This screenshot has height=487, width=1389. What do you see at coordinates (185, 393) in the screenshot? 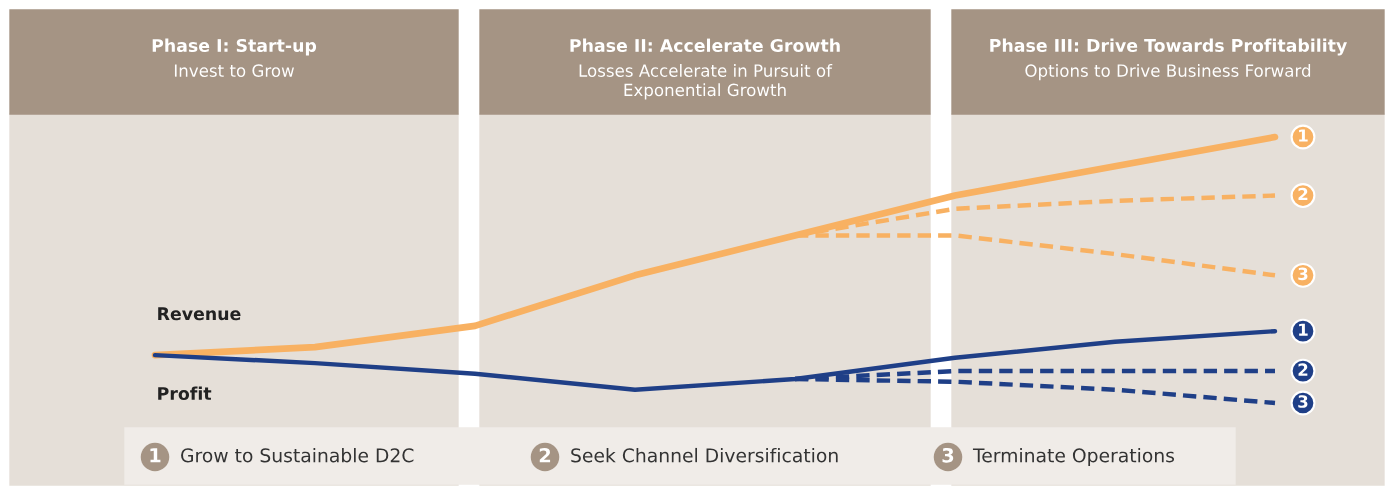
I see `series-label: Profit` at bounding box center [185, 393].